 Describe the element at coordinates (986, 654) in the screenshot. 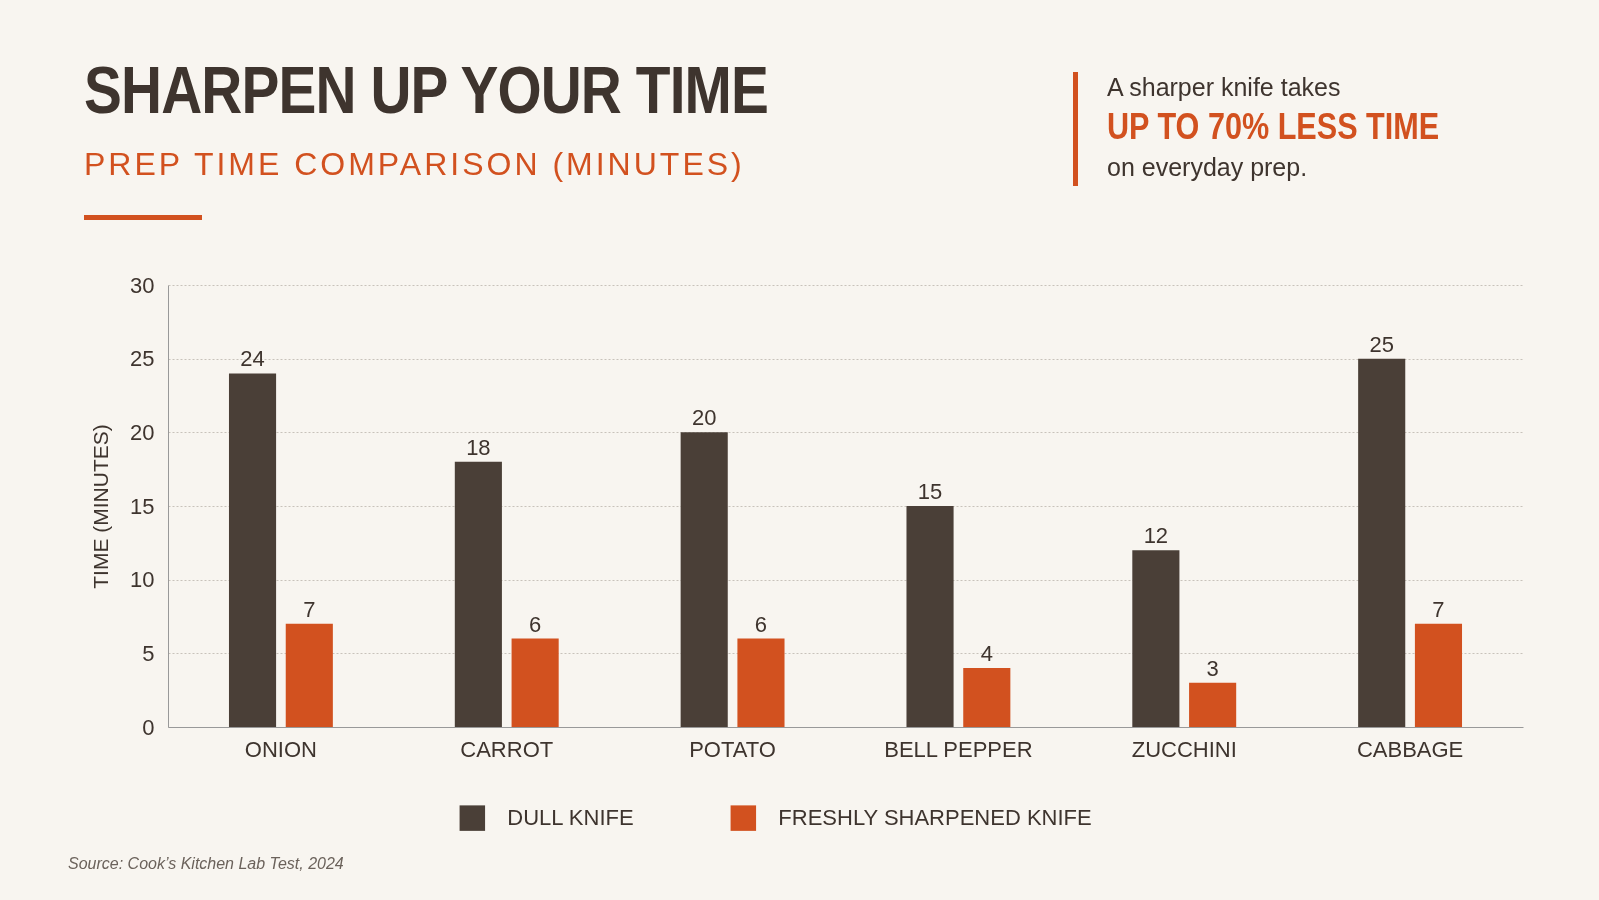

I see `data-label: 4` at that location.